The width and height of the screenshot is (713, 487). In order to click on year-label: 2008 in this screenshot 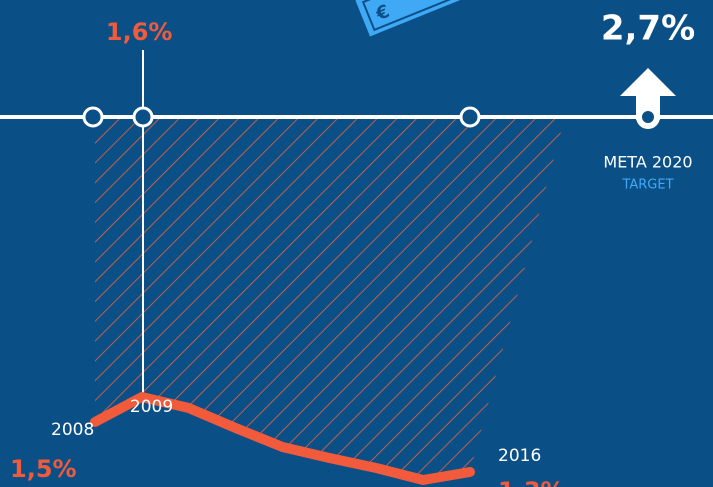, I will do `click(72, 430)`.